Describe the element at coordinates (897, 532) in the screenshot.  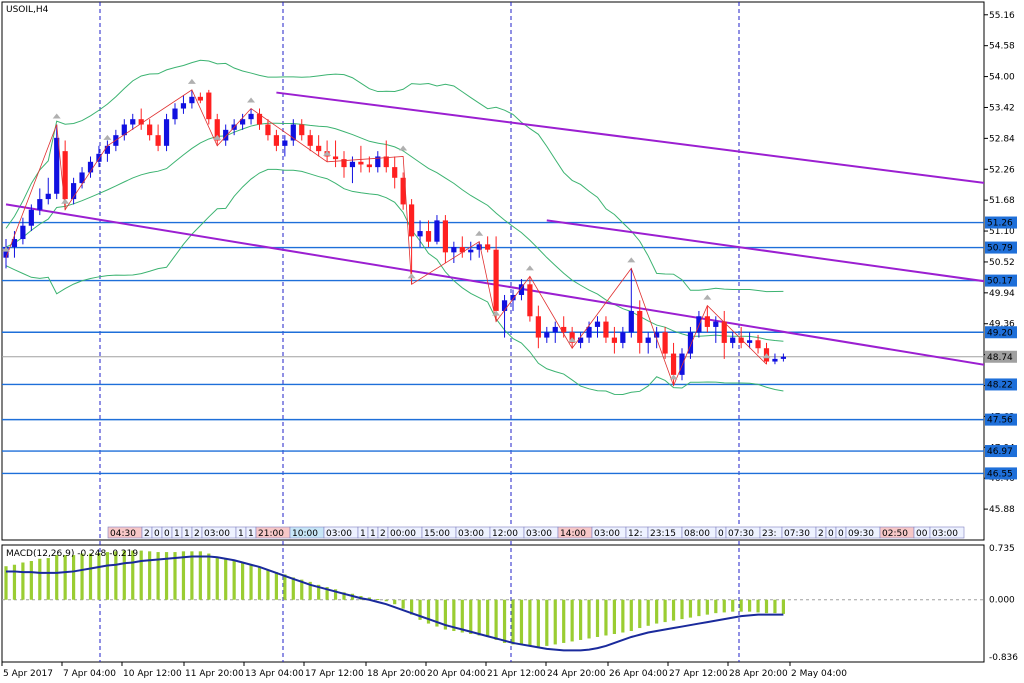
I see `time-strip-cell: 02:50` at that location.